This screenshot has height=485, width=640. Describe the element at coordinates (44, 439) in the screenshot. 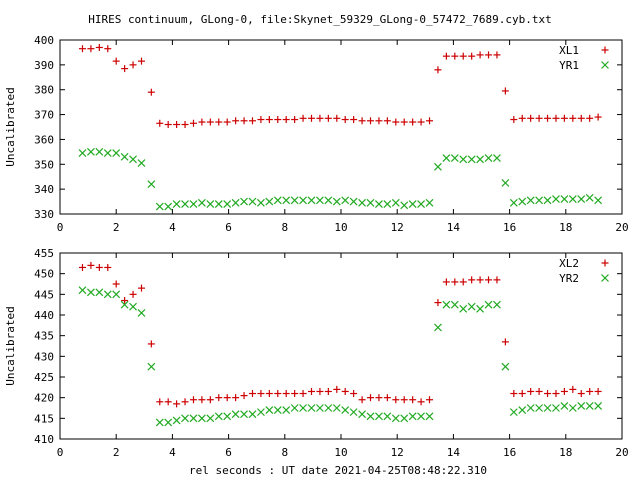

I see `y-tick-label: 410` at that location.